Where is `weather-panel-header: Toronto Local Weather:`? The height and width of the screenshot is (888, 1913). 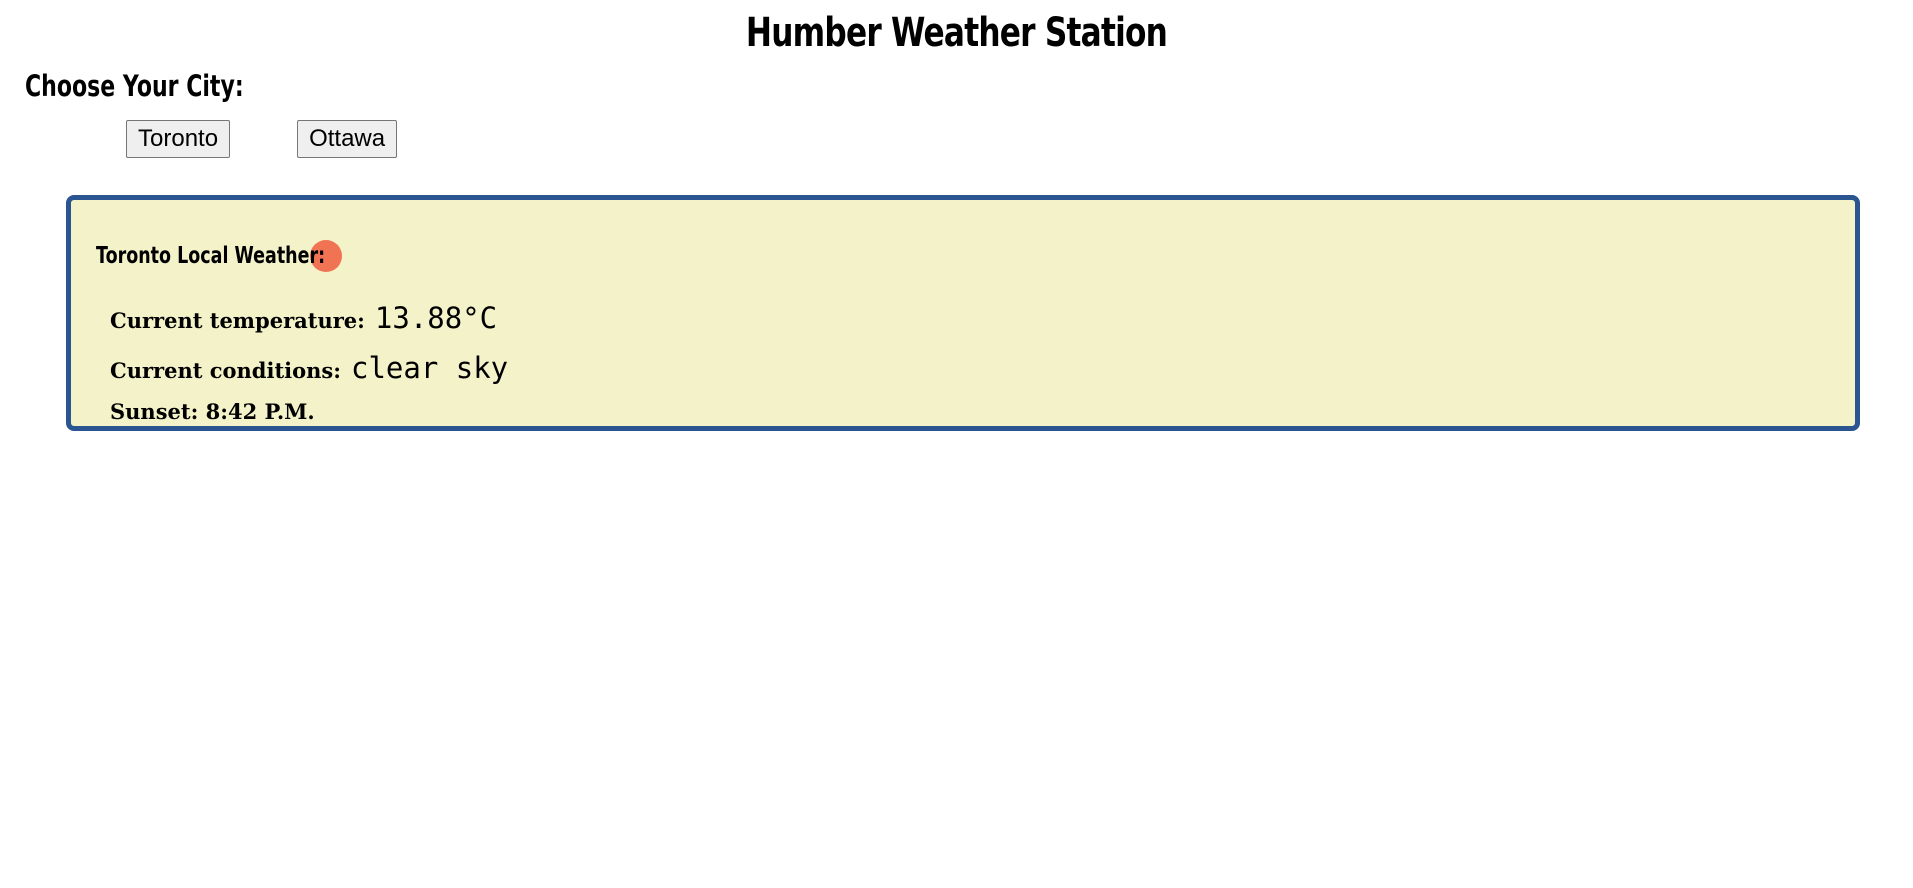
weather-panel-header: Toronto Local Weather: is located at coordinates (219, 256).